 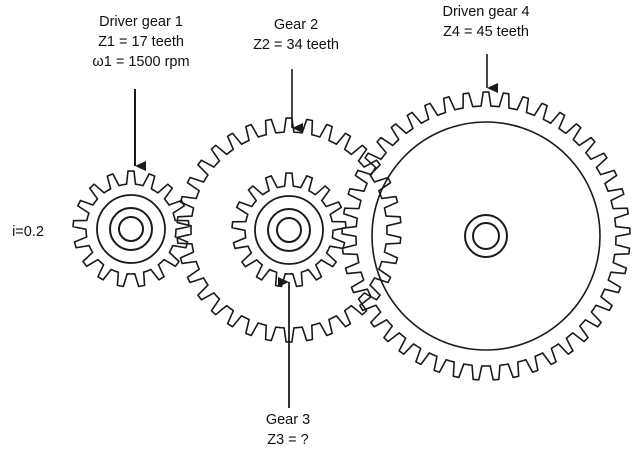 I want to click on gear1-name: Driver gear 1, so click(x=141, y=22).